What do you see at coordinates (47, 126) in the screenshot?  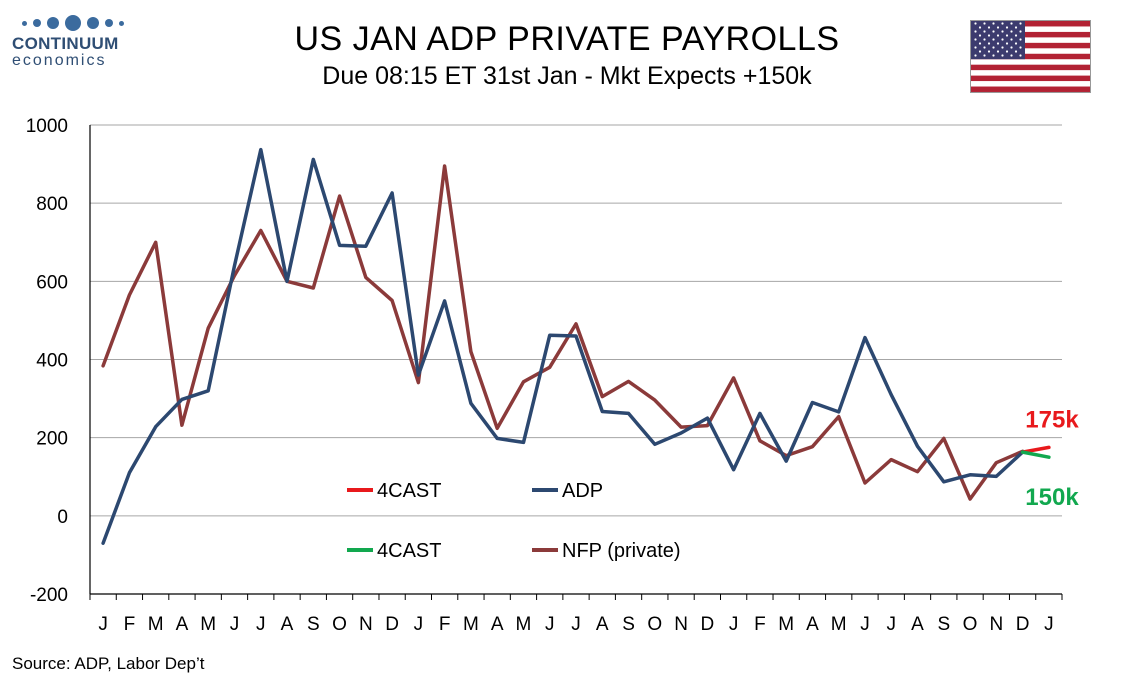 I see `y-tick-label: 1000` at bounding box center [47, 126].